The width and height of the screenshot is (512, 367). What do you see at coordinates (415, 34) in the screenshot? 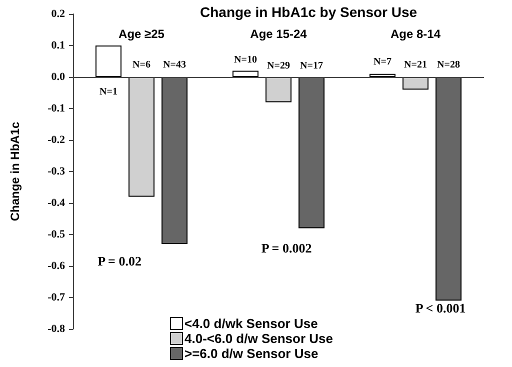
I see `x-tick-label: Age 8-14` at bounding box center [415, 34].